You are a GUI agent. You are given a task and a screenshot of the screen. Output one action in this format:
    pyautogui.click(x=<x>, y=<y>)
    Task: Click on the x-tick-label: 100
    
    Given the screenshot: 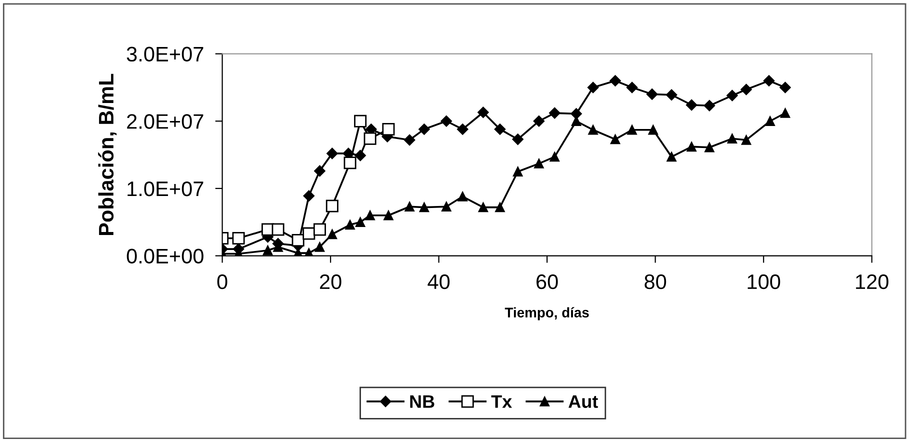 What is the action you would take?
    pyautogui.click(x=764, y=282)
    